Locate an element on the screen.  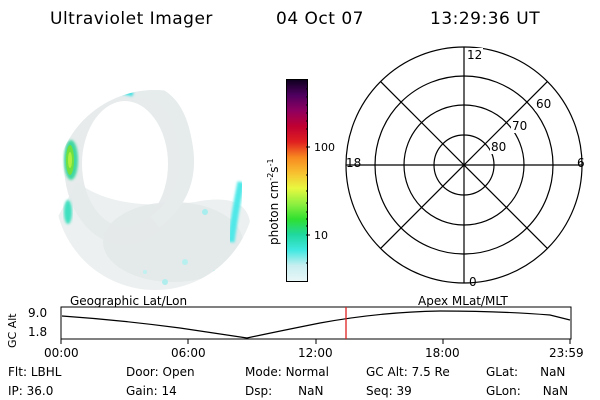
timeline-tick-0600: 06:00 is located at coordinates (188, 353).